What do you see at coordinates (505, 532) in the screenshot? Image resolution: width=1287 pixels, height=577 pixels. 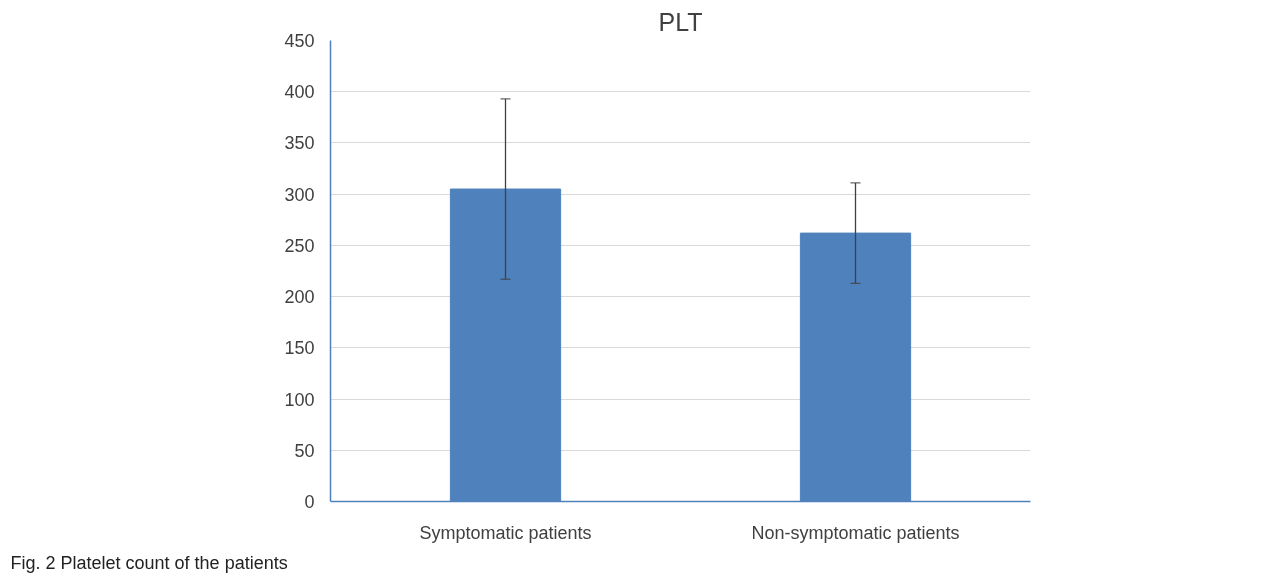 I see `x-tick-label: Symptomatic patients` at bounding box center [505, 532].